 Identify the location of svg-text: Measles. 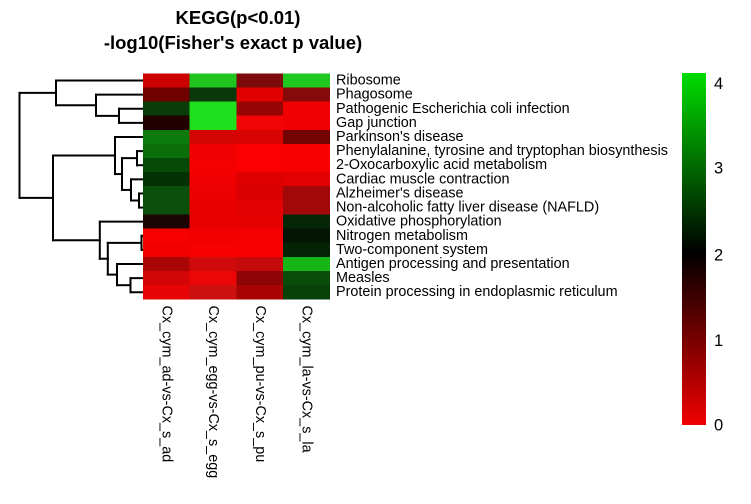
(363, 278).